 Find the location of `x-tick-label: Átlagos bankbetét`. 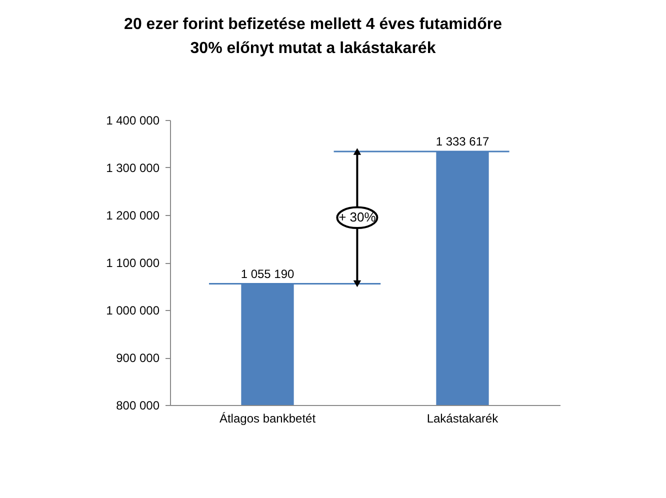

x-tick-label: Átlagos bankbetét is located at coordinates (267, 419).